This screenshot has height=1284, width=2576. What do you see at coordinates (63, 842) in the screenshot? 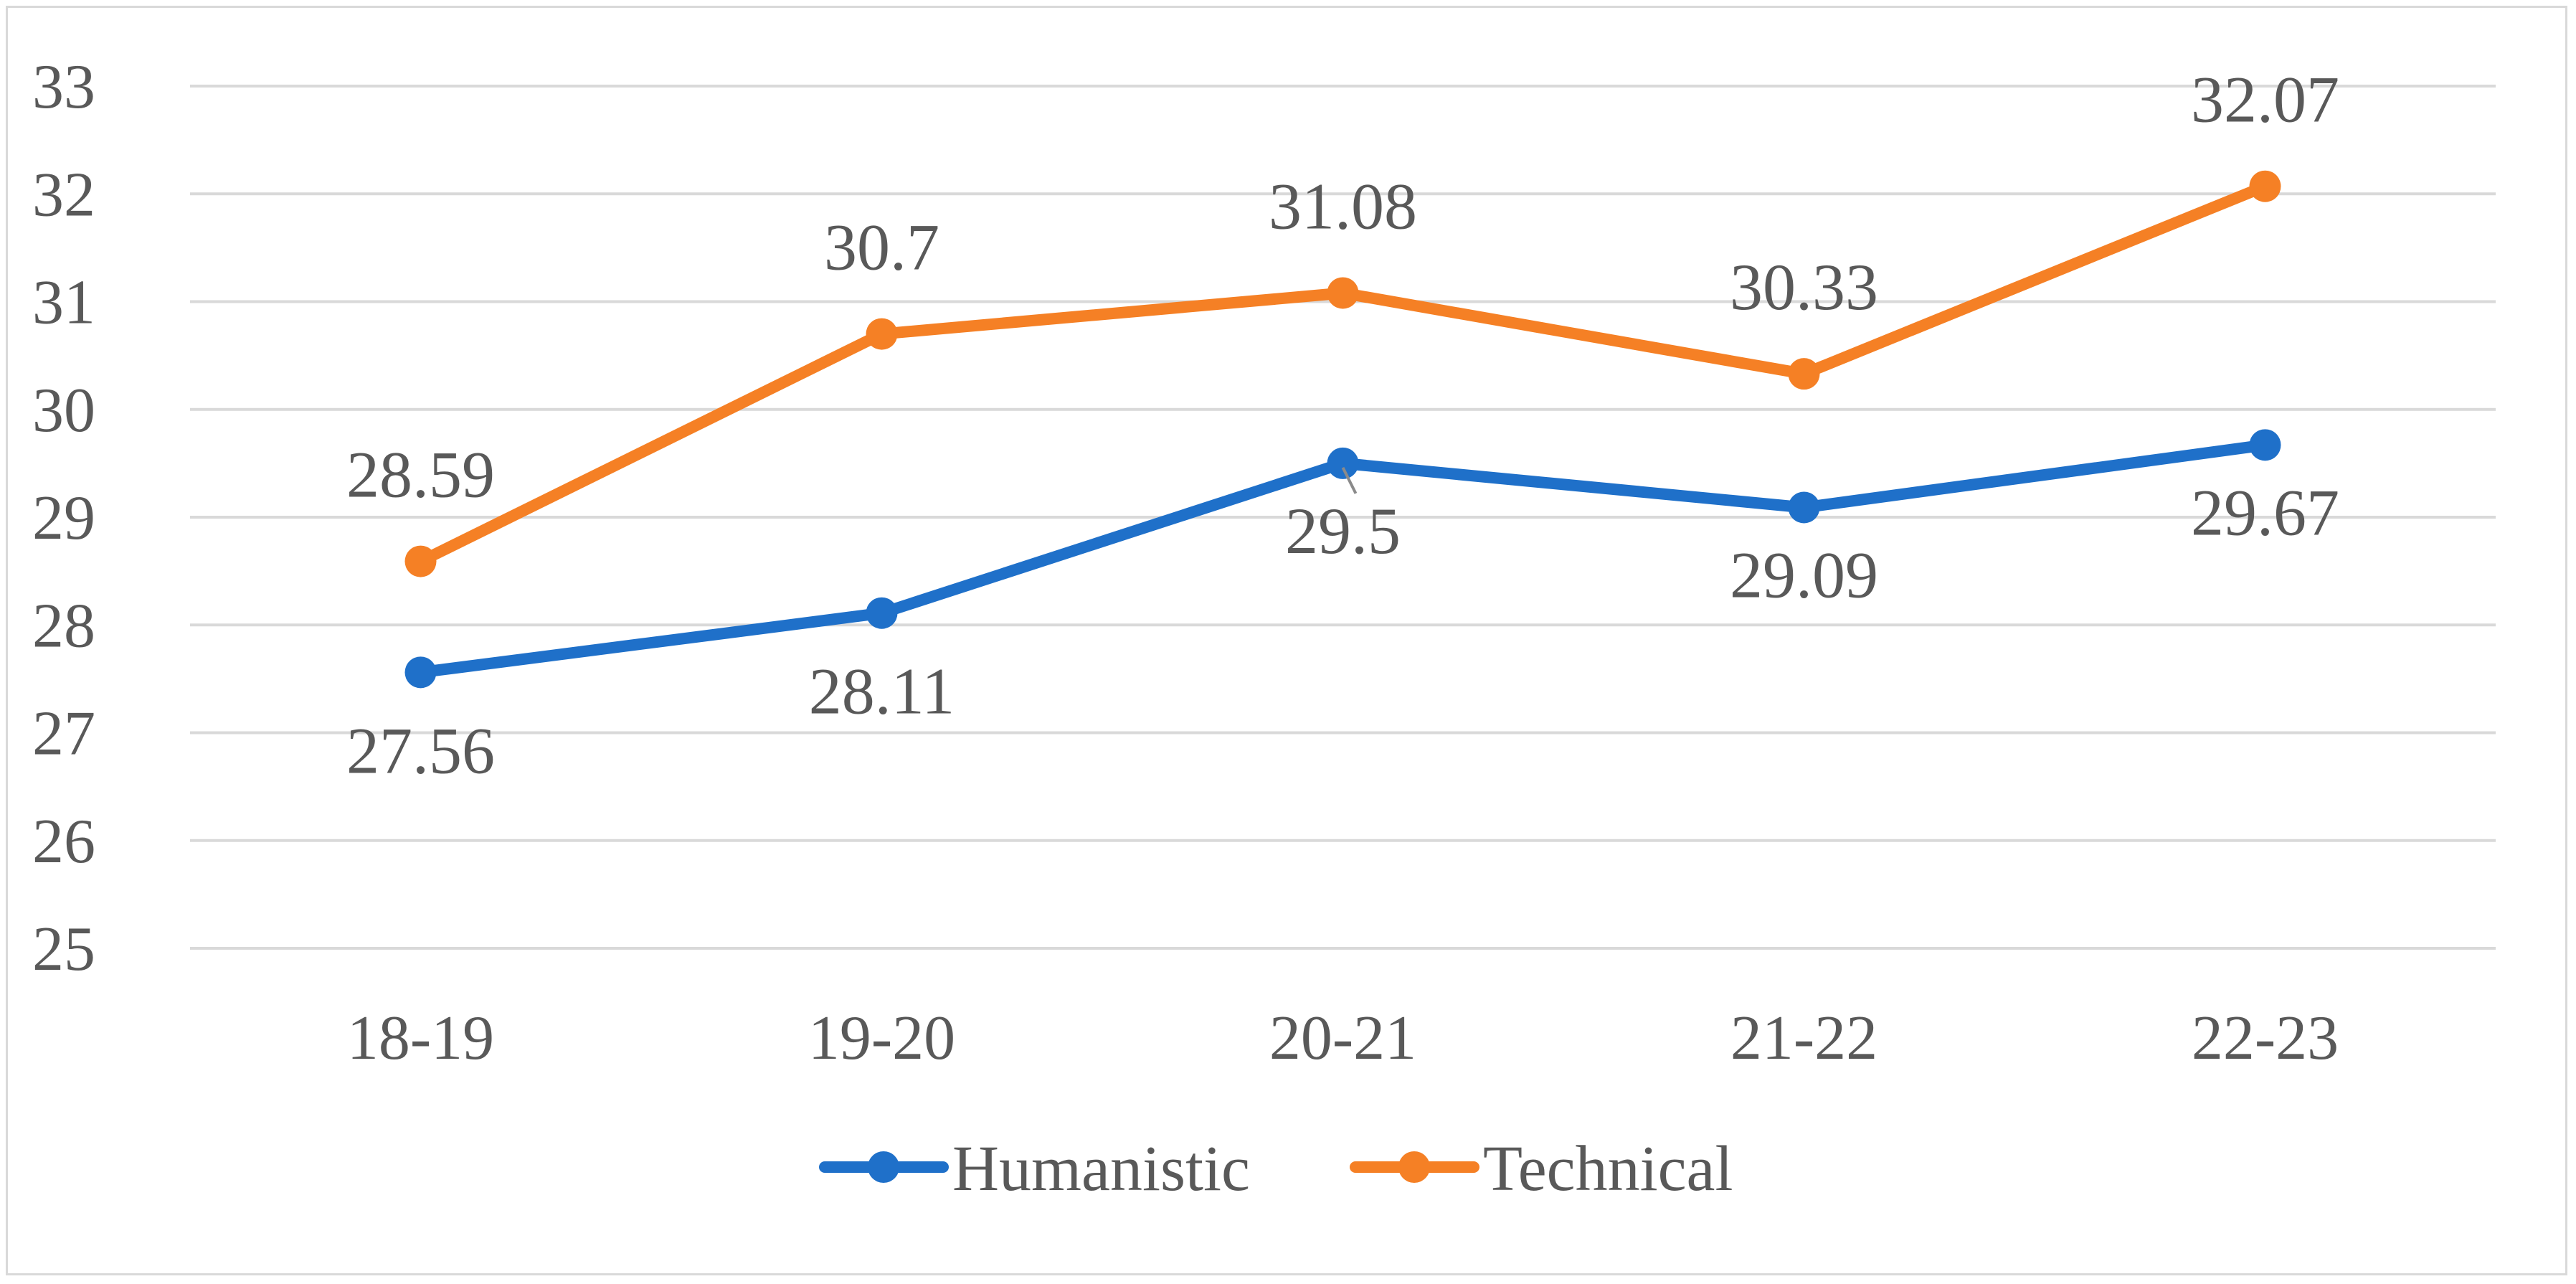
I see `y-tick-label: 26` at bounding box center [63, 842].